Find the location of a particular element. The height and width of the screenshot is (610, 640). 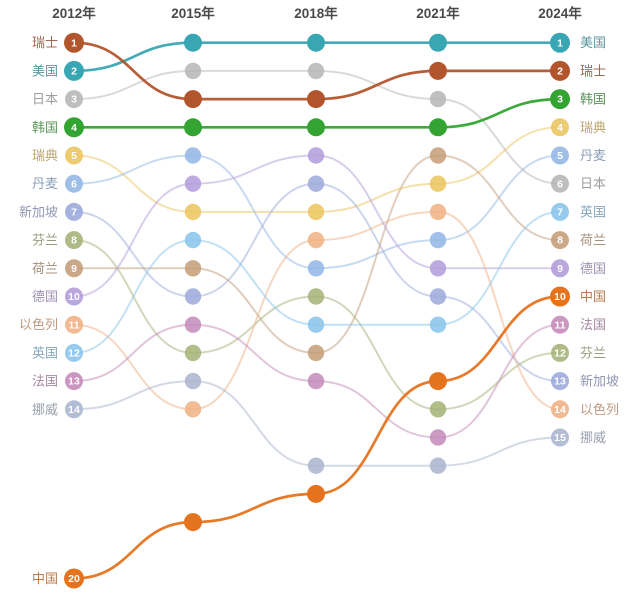

dot-美国-2021年 is located at coordinates (438, 42).